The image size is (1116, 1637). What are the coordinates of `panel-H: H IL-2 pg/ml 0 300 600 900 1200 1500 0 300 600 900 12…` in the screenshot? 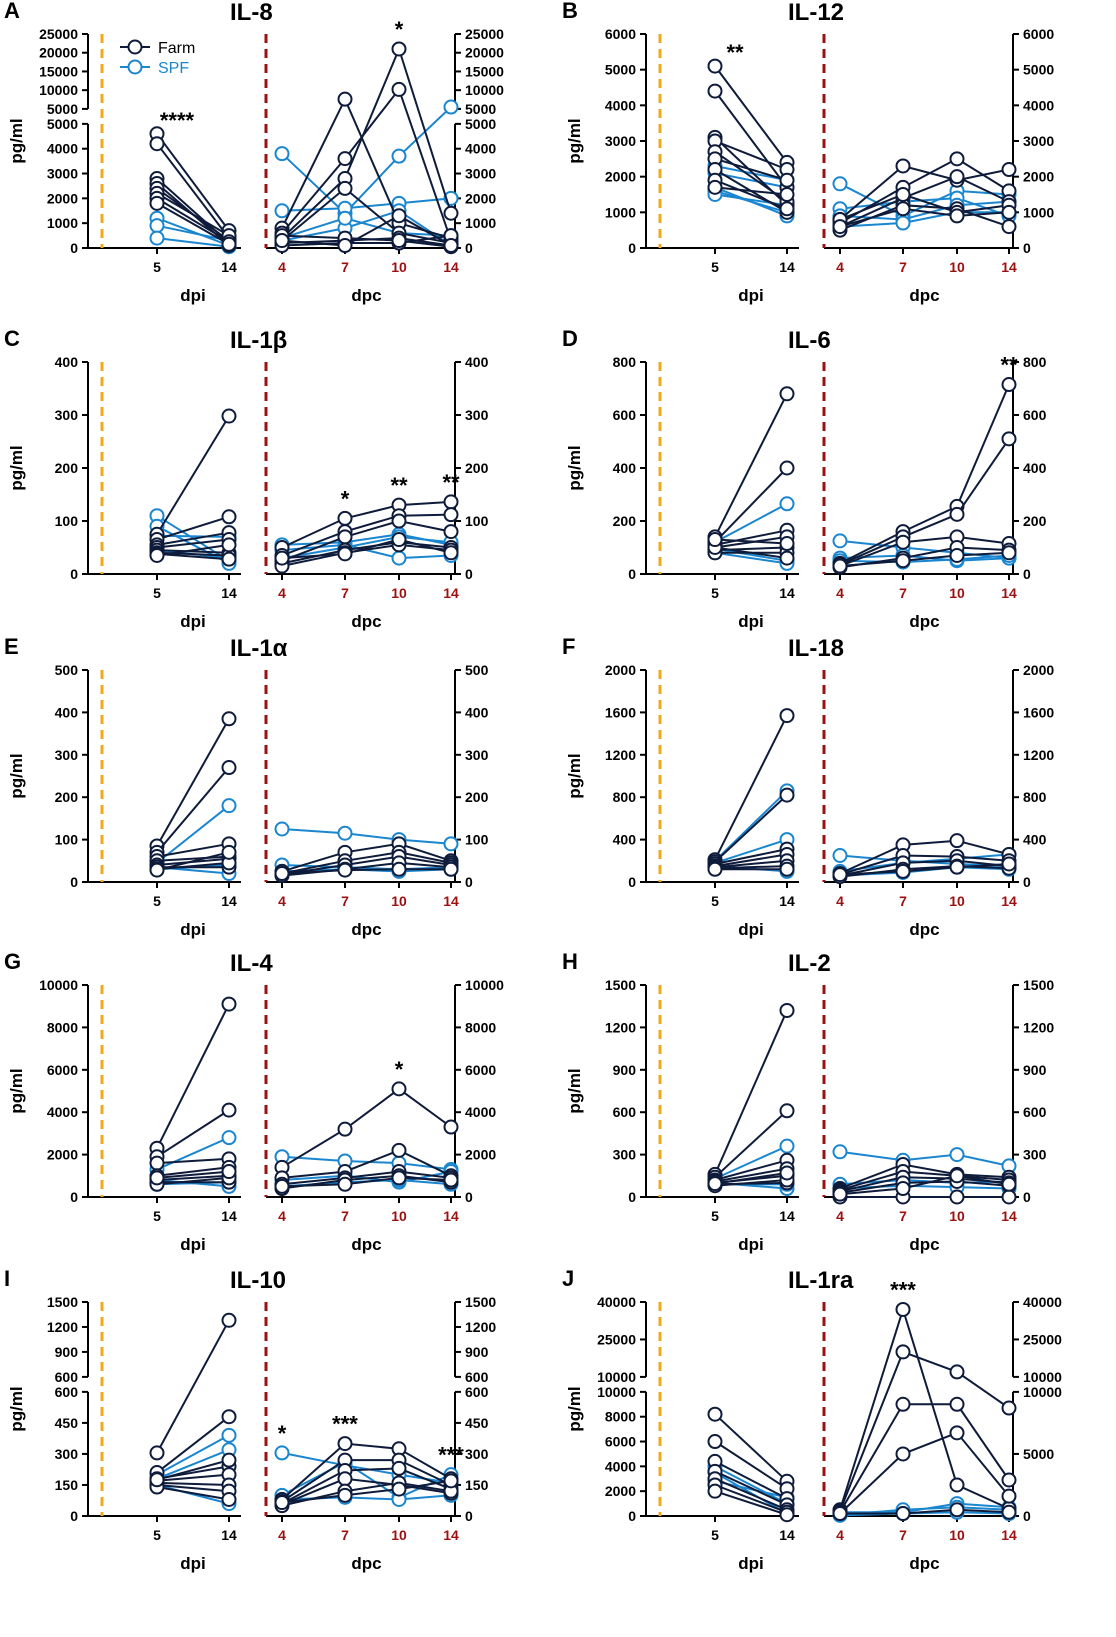 It's located at (808, 1101).